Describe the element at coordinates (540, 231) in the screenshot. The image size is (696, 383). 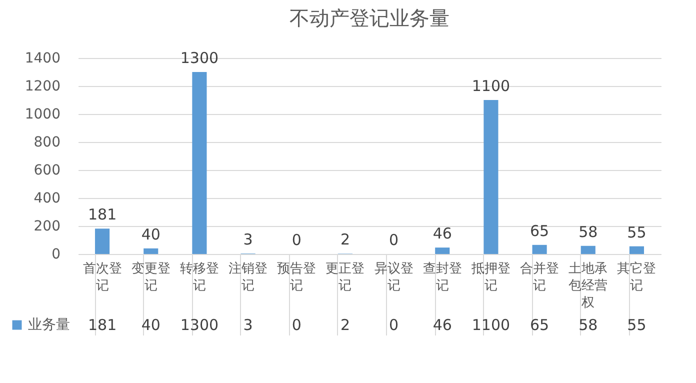
I see `text: 65` at that location.